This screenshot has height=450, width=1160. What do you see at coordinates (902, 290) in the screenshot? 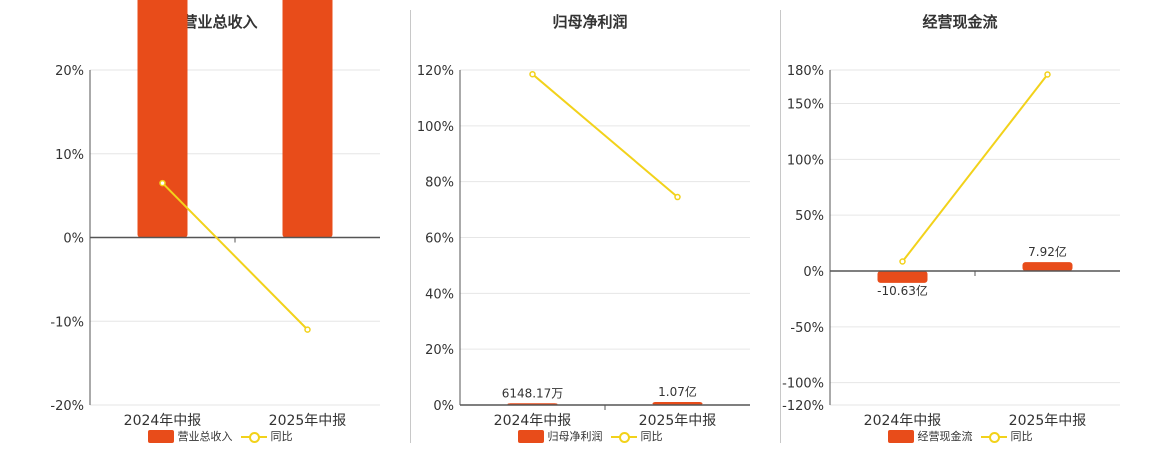
I see `bar-value-label: -10.63亿` at bounding box center [902, 290].